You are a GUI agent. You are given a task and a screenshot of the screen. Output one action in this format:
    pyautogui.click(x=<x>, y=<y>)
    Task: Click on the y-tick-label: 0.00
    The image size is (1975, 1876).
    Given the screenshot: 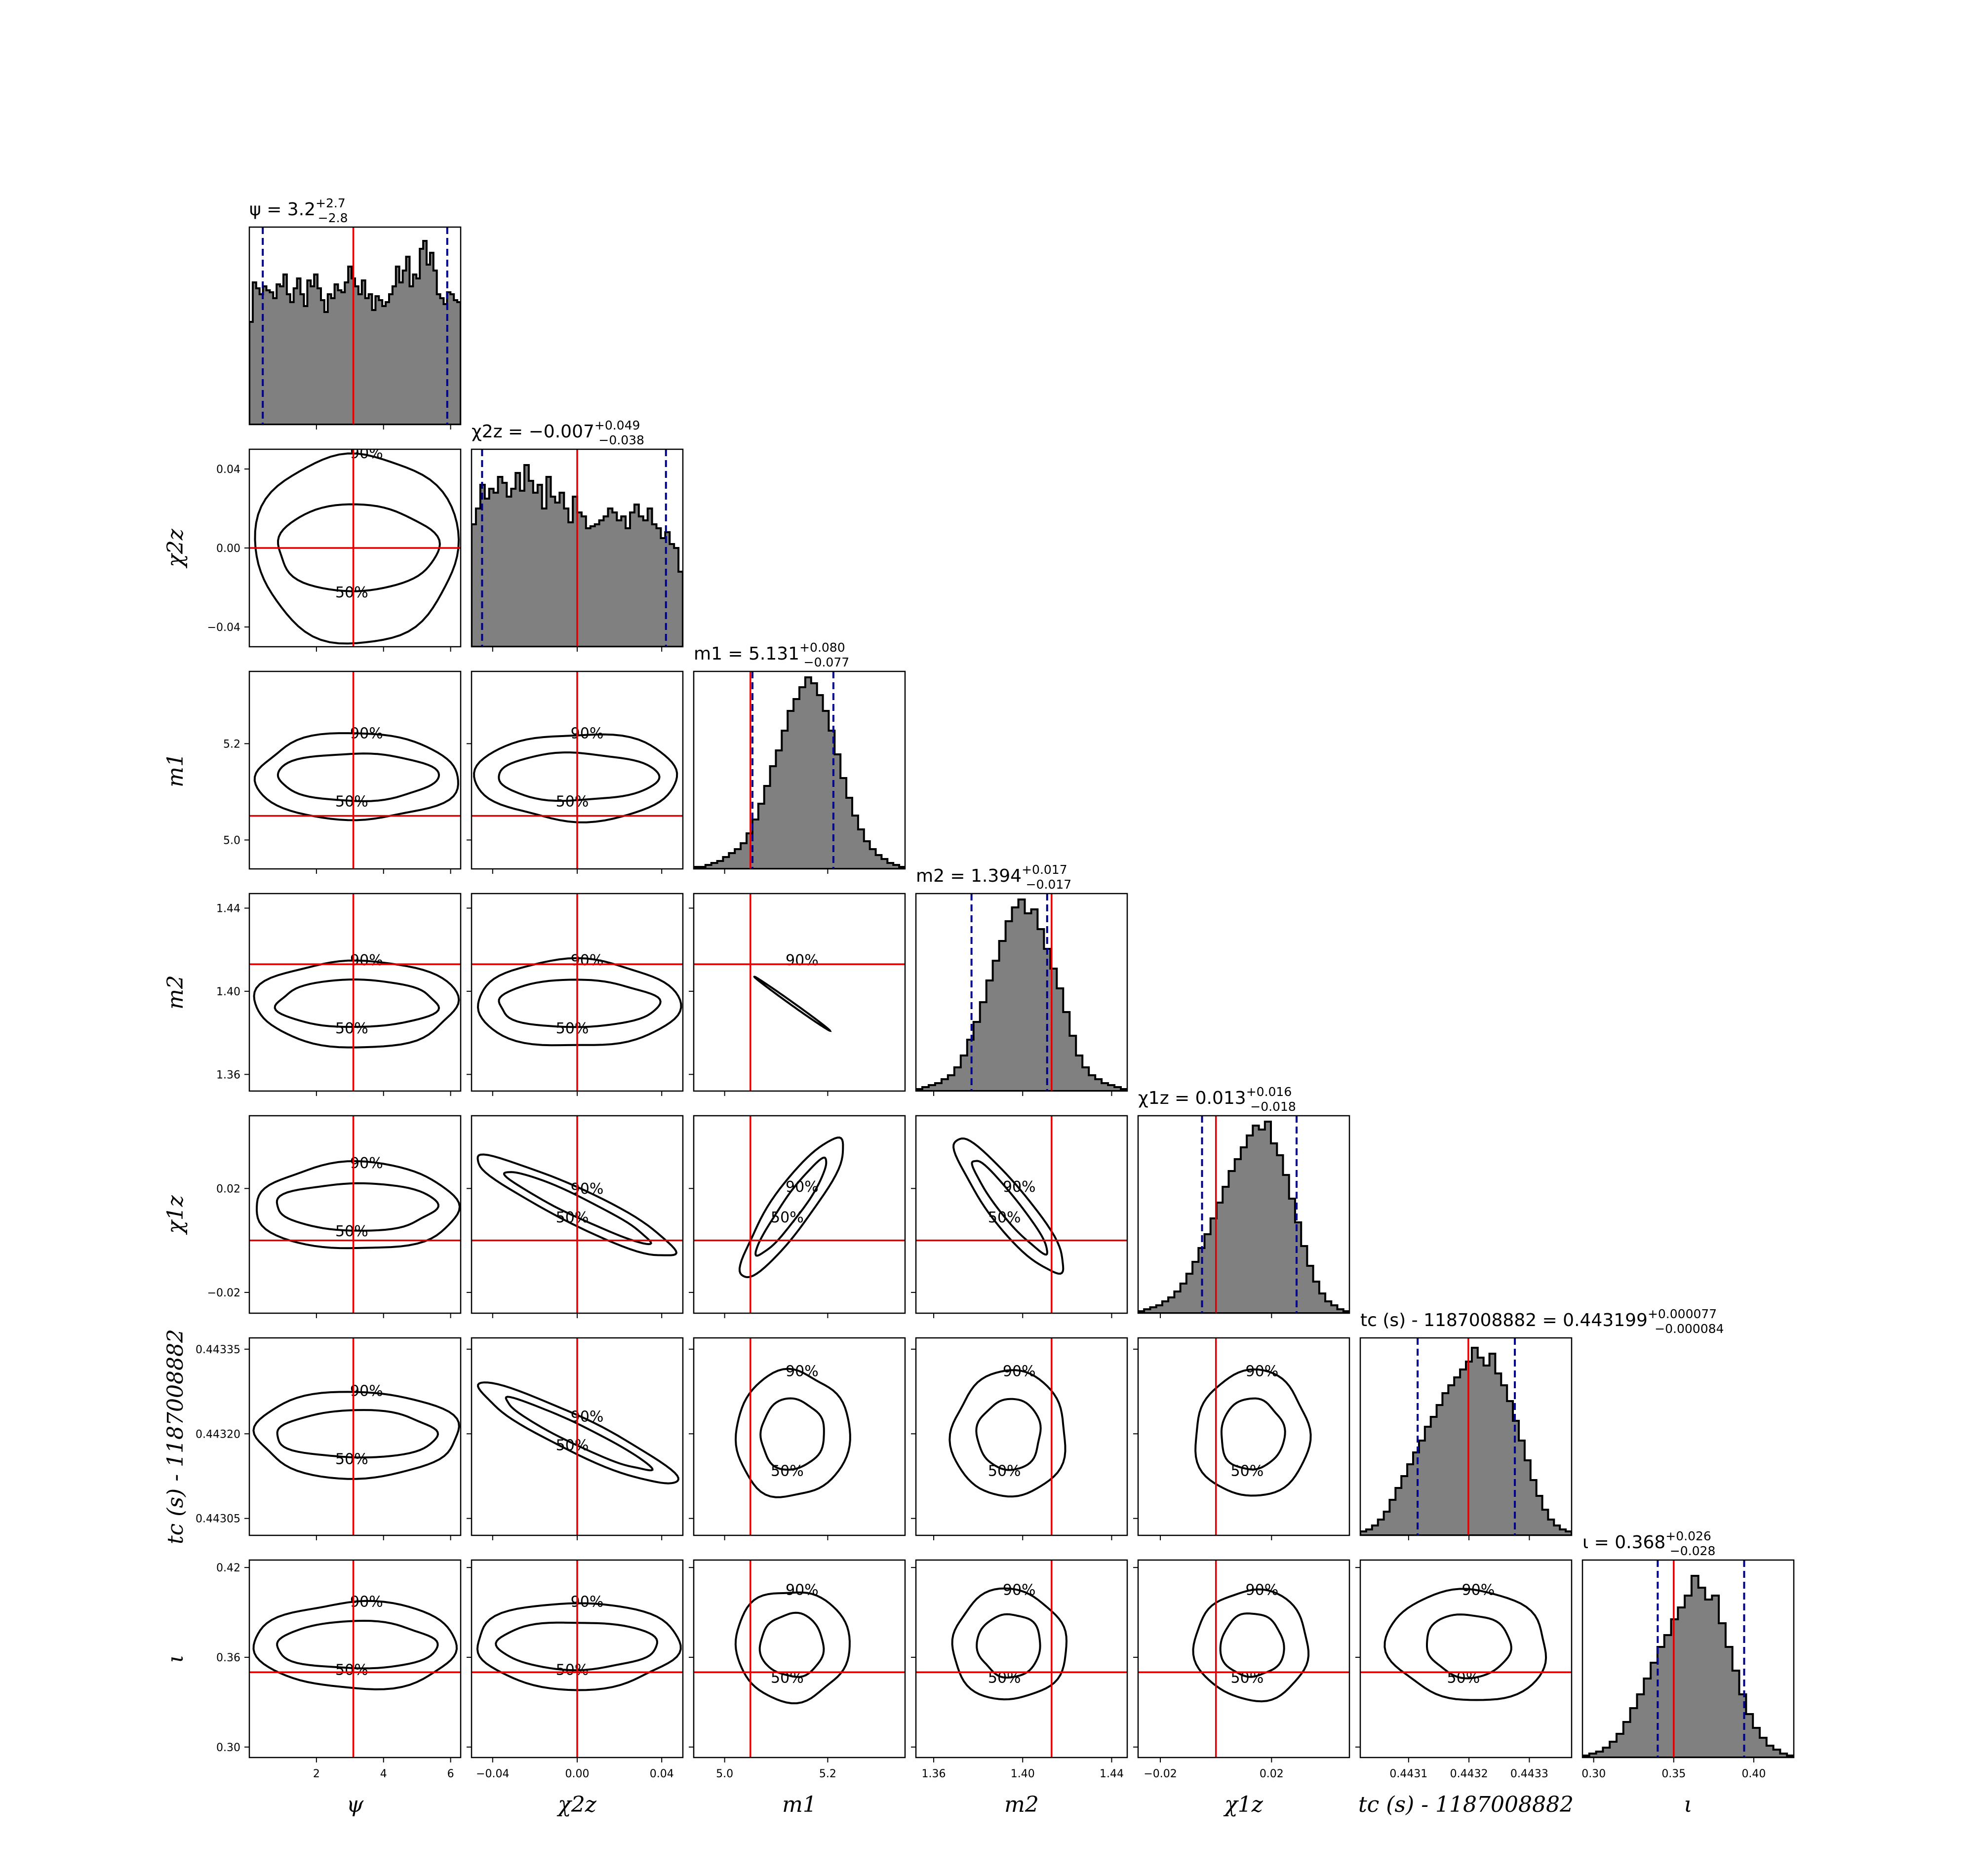 What is the action you would take?
    pyautogui.click(x=228, y=549)
    